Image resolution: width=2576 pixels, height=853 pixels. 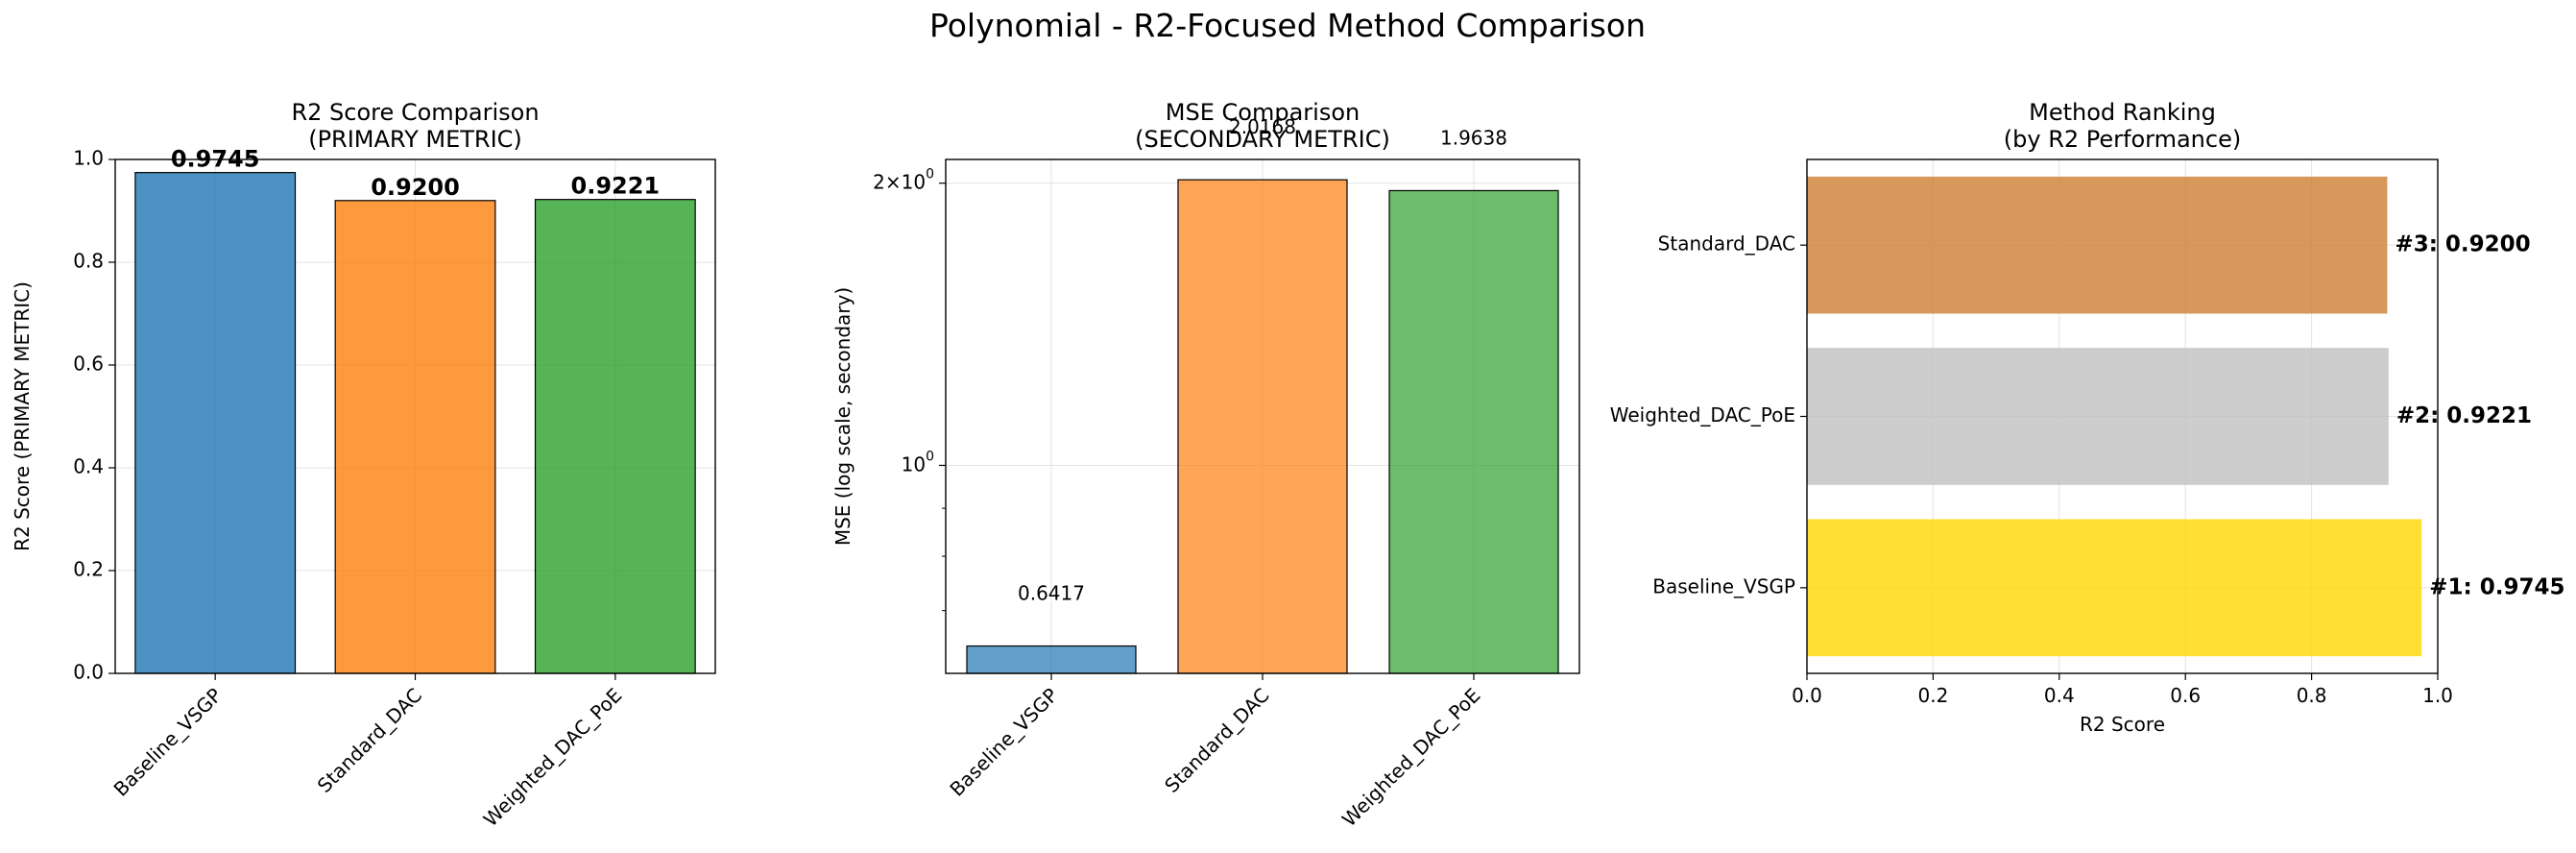 What do you see at coordinates (88, 672) in the screenshot?
I see `y-tick-label: 0.0` at bounding box center [88, 672].